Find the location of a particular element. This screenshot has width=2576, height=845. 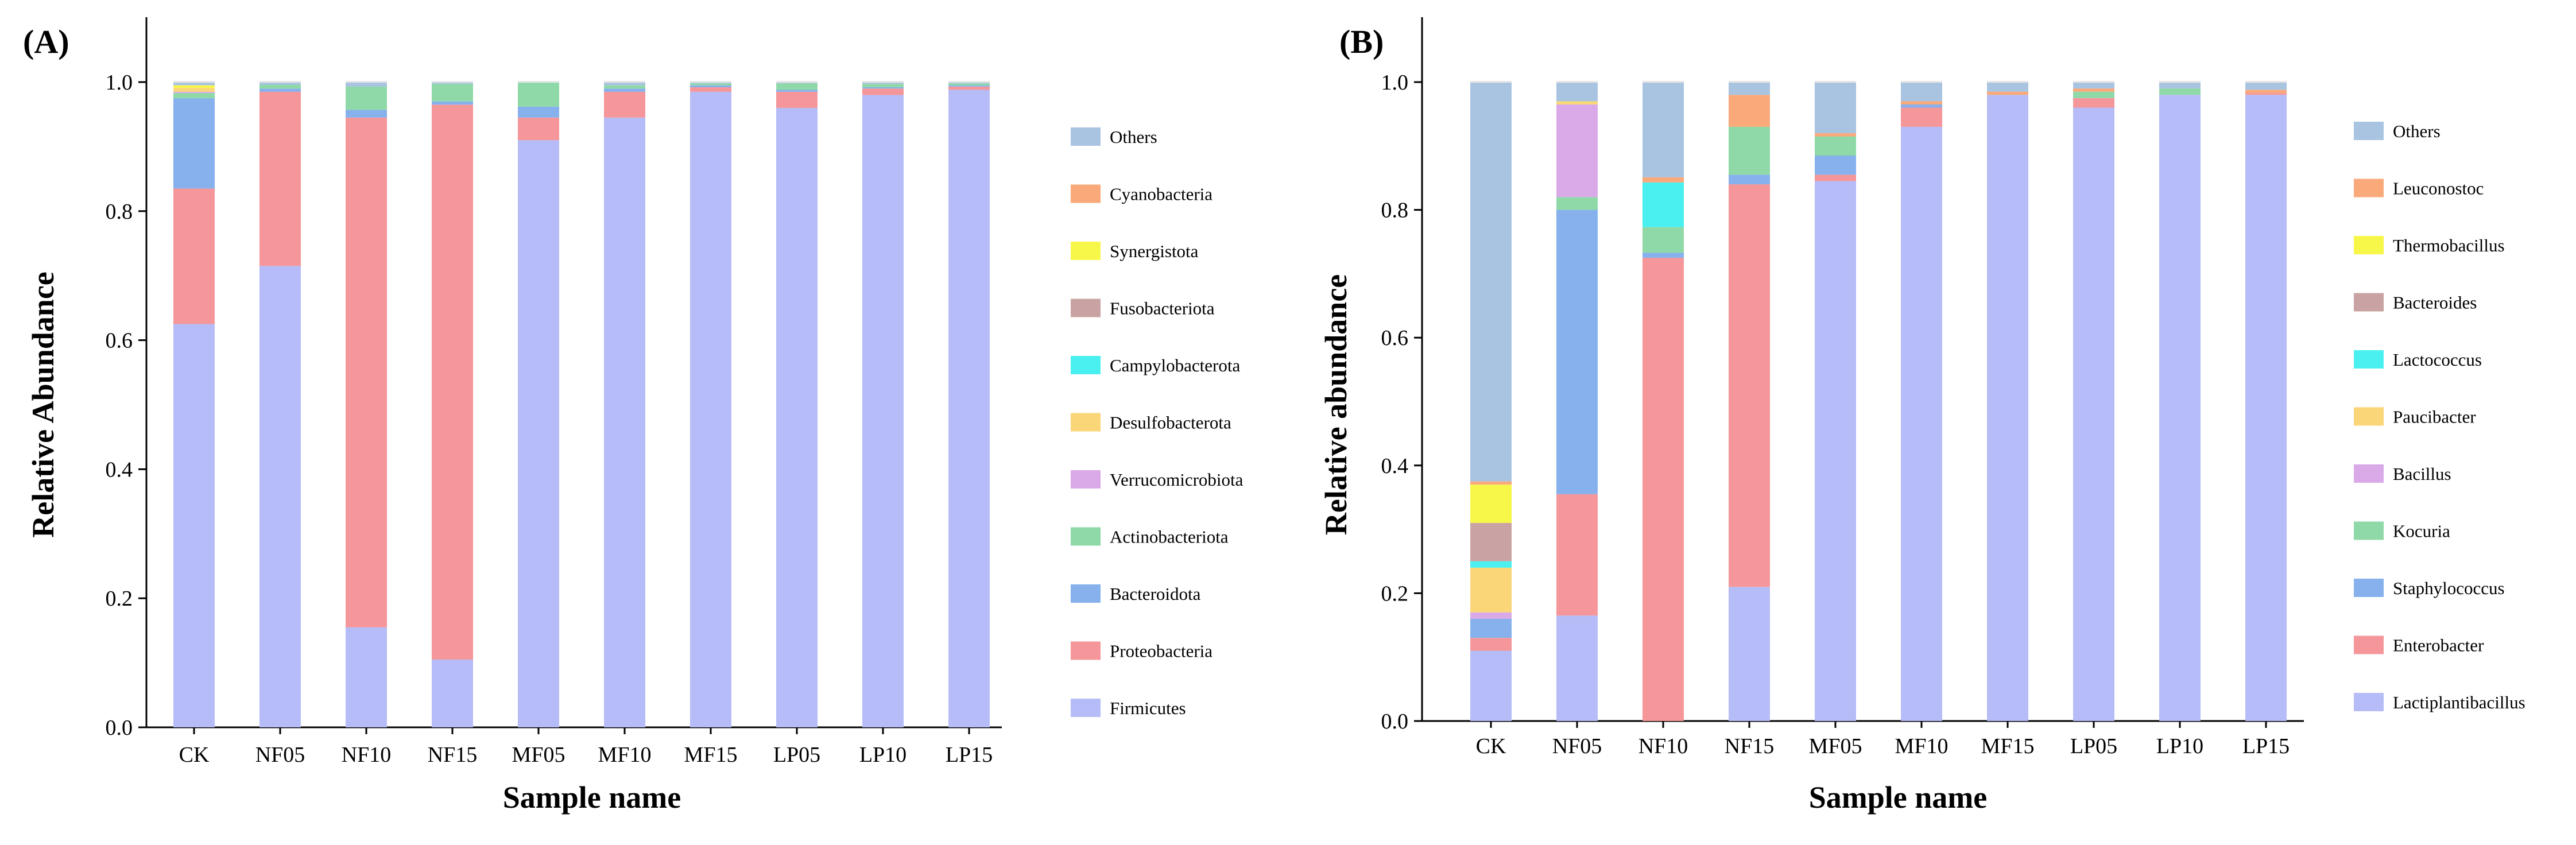

bar-lactiplantibacillus-nf15 is located at coordinates (1749, 654).